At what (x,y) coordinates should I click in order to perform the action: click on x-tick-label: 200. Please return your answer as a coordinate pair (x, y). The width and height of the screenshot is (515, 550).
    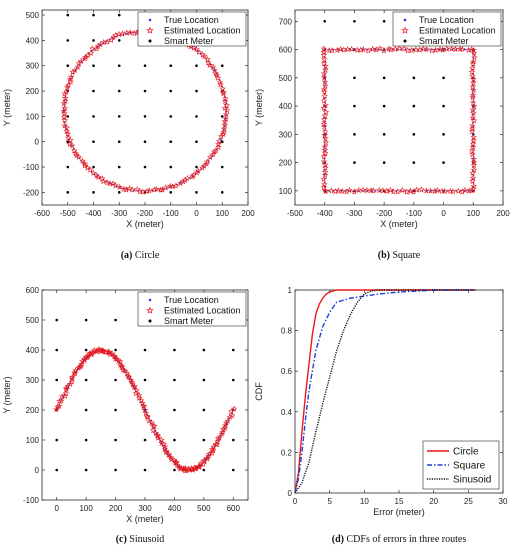
    Looking at the image, I should click on (116, 508).